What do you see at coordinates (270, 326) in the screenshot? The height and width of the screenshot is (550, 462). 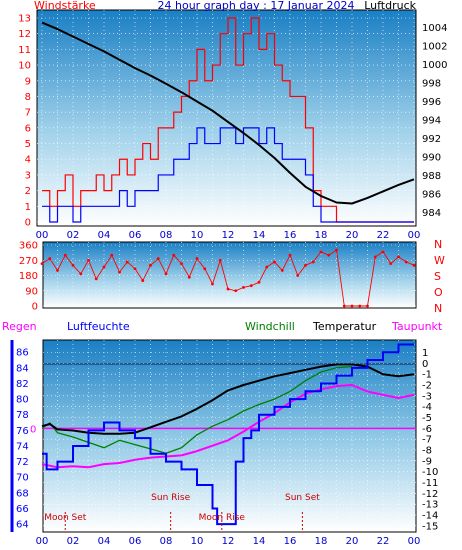 I see `legend-windchill: Windchill` at bounding box center [270, 326].